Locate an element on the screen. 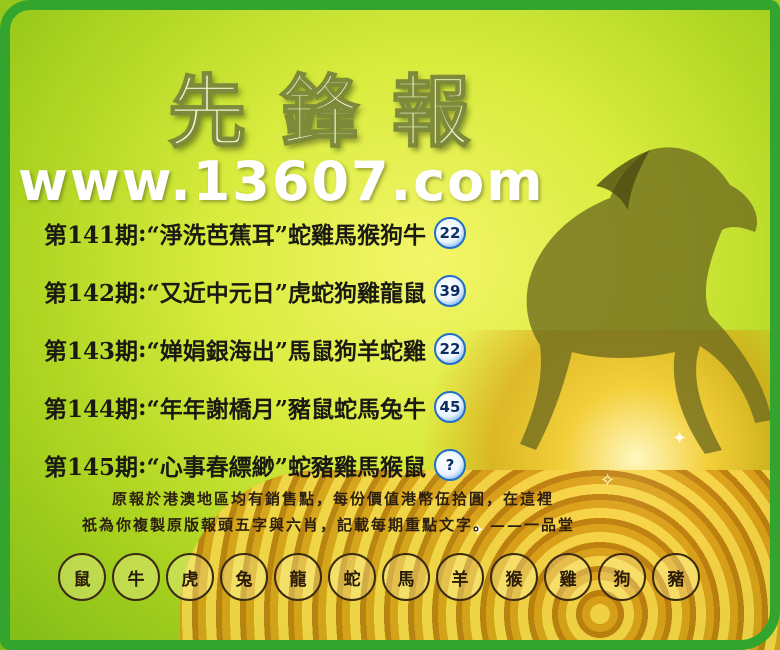 This screenshot has width=780, height=650. footnote-line-1: 原報於港澳地區均有銷售點，每份價值港幣伍拾圓，在這裡 is located at coordinates (333, 499).